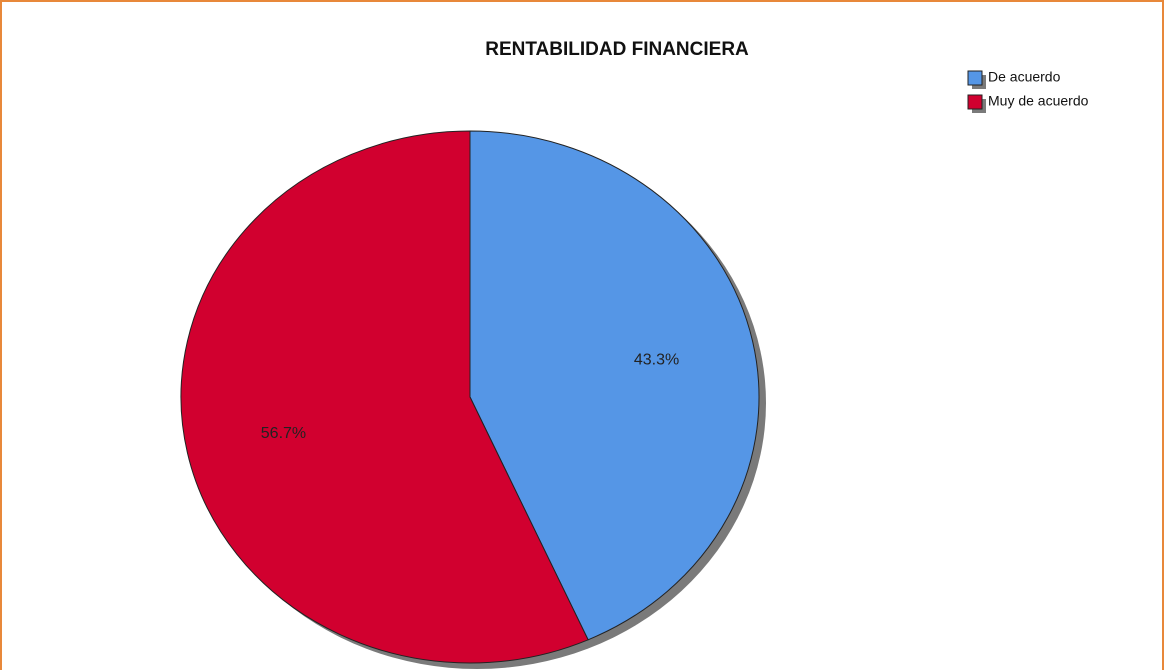 The image size is (1164, 670). I want to click on data-label: 43.3%, so click(656, 360).